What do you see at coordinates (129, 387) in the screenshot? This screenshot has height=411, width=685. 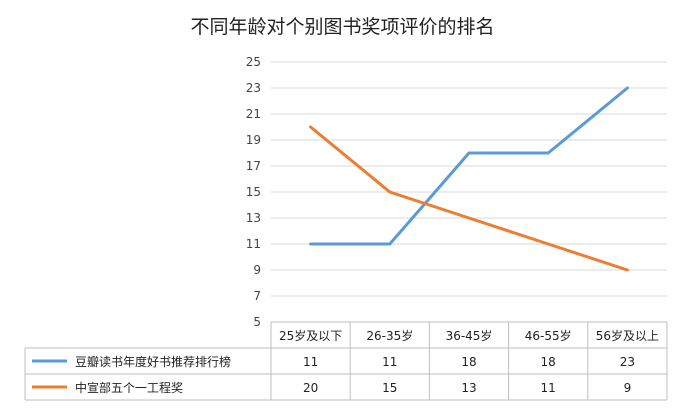 I see `legend-label: 中宣部五个一工程奖` at bounding box center [129, 387].